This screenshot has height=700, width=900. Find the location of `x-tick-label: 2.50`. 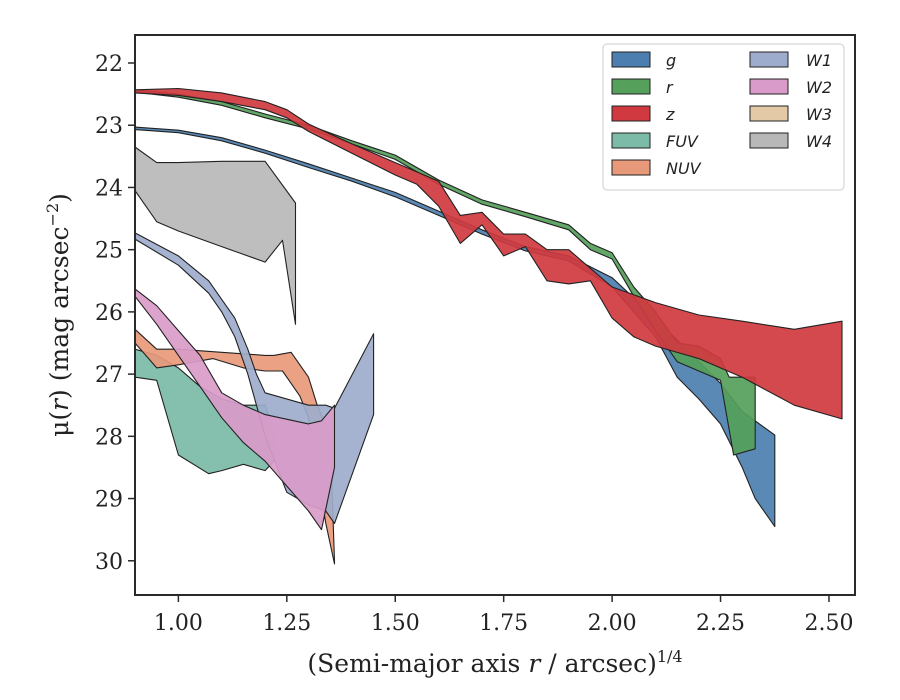

x-tick-label: 2.50 is located at coordinates (828, 623).